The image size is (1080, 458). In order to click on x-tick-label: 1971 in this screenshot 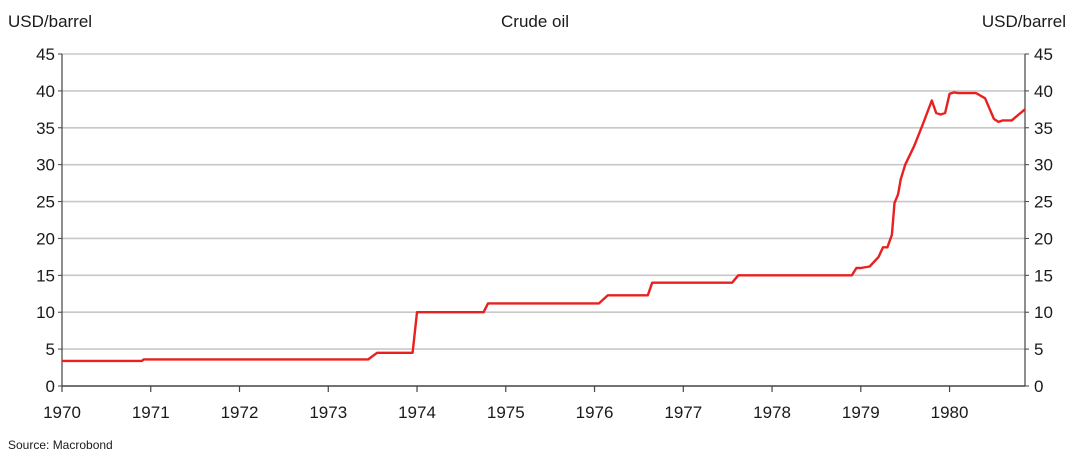, I will do `click(151, 412)`.